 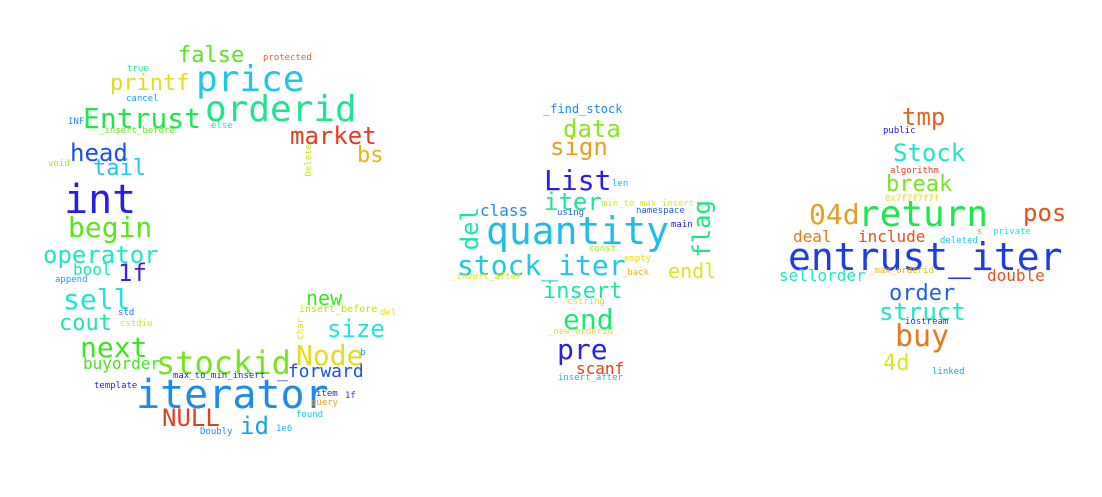 What do you see at coordinates (356, 329) in the screenshot?
I see `word-size: size` at bounding box center [356, 329].